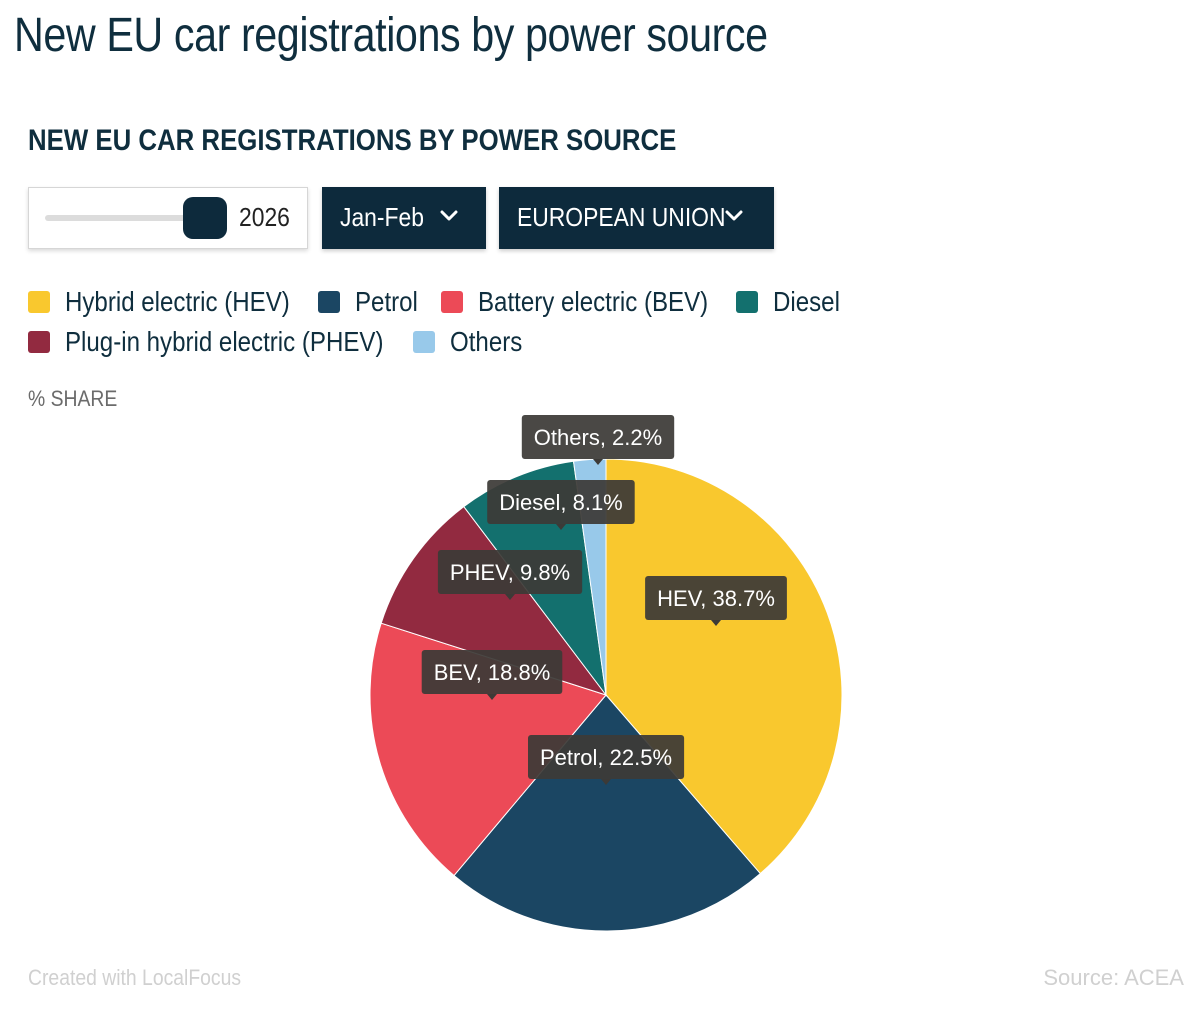 The height and width of the screenshot is (1013, 1200). I want to click on legend-swatch-phev, so click(39, 342).